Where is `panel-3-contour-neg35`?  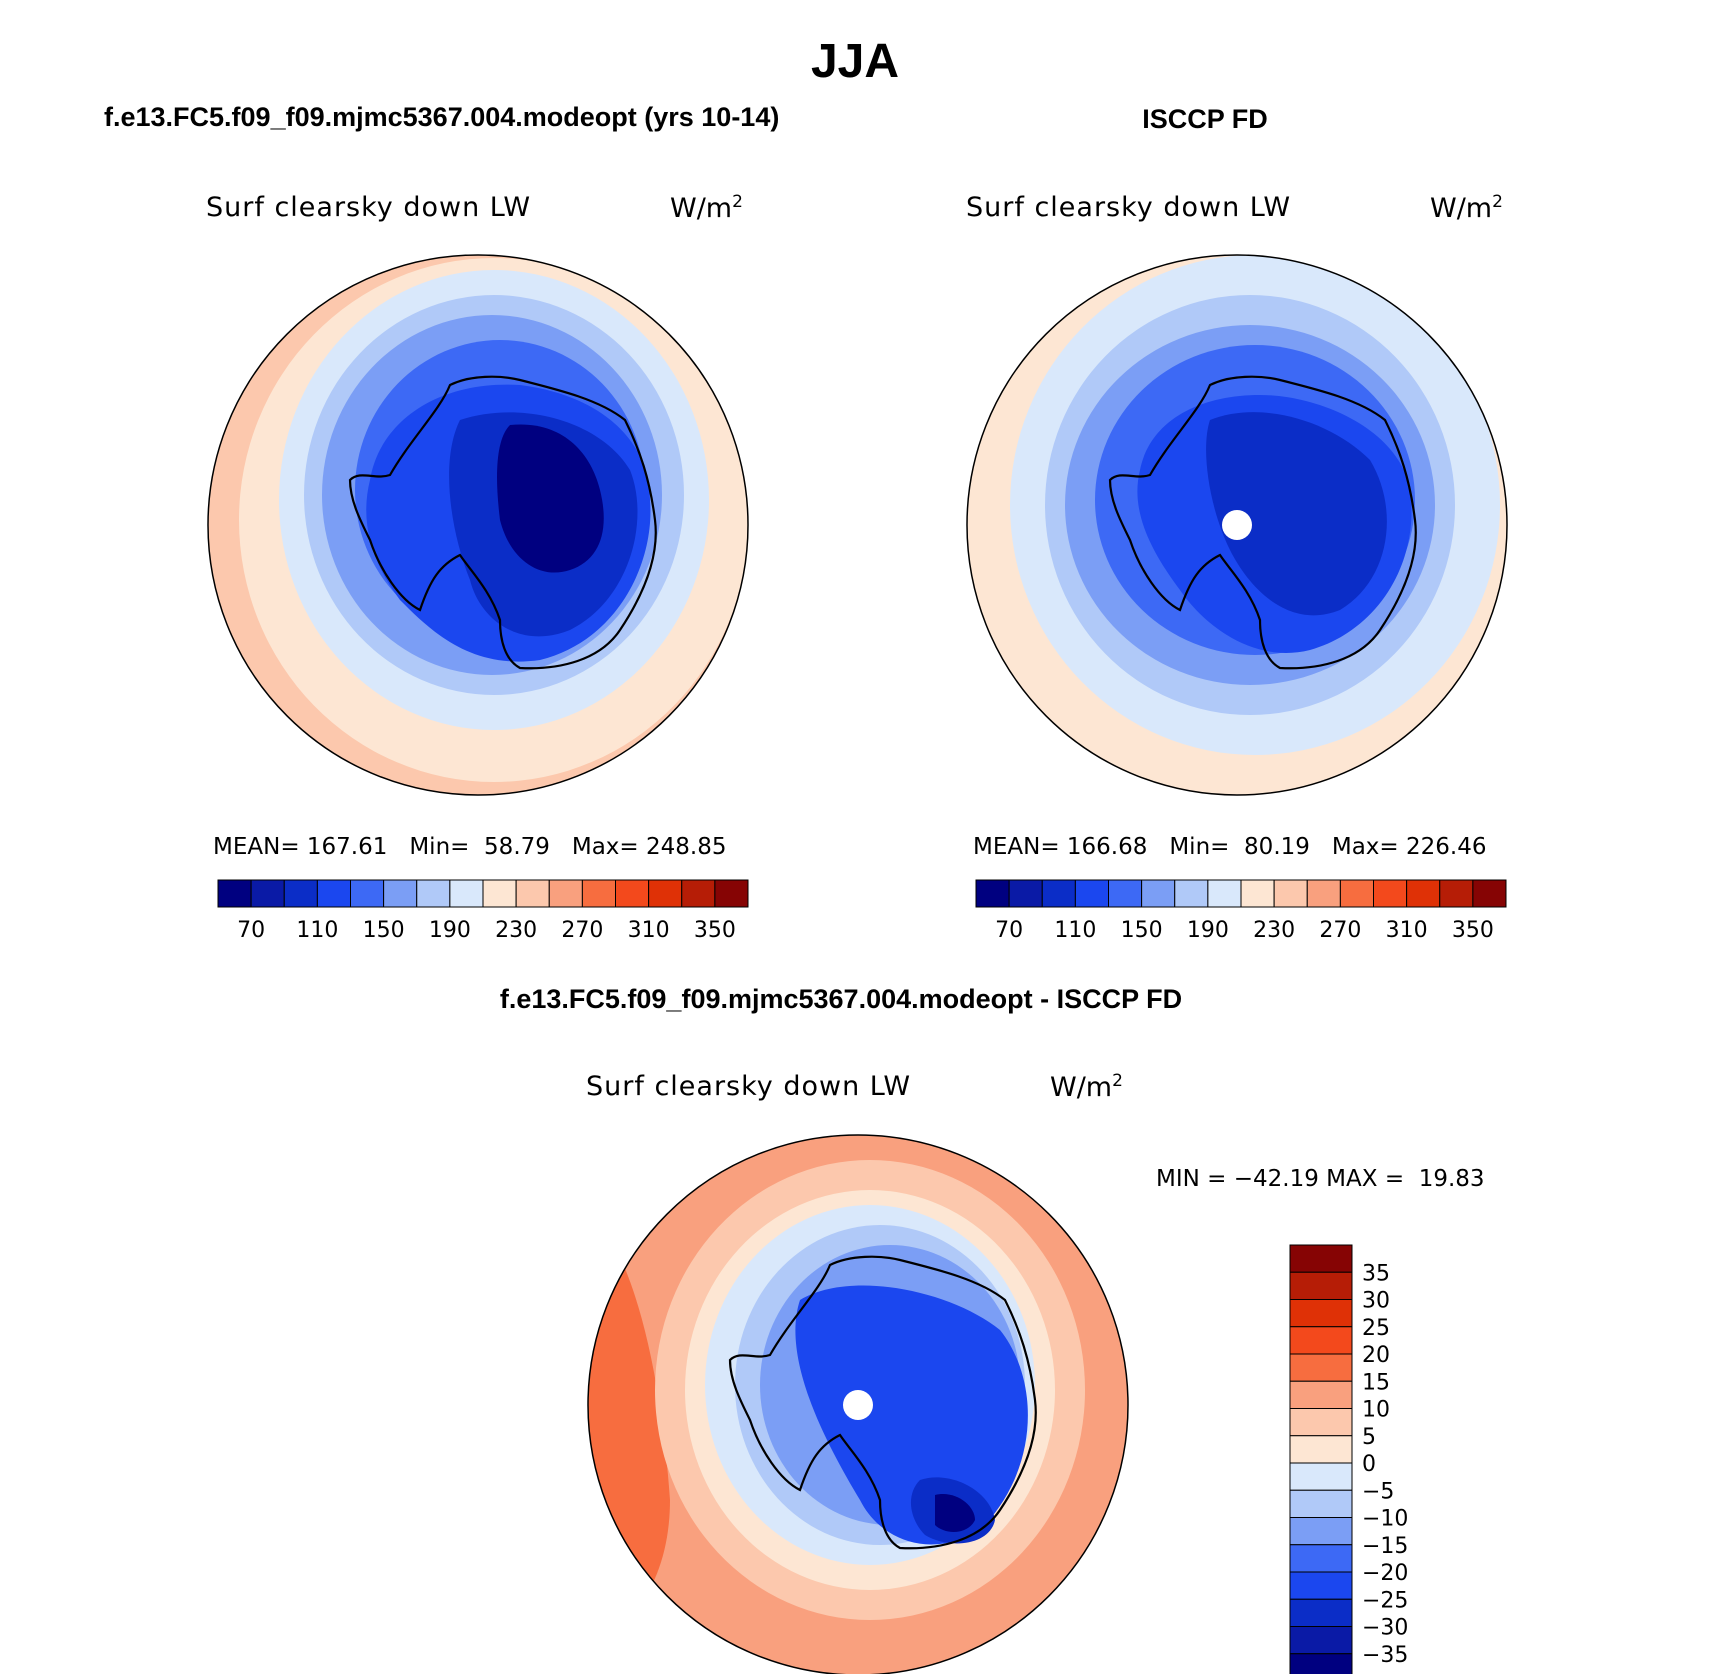
panel-3-contour-neg35 is located at coordinates (955, 1513).